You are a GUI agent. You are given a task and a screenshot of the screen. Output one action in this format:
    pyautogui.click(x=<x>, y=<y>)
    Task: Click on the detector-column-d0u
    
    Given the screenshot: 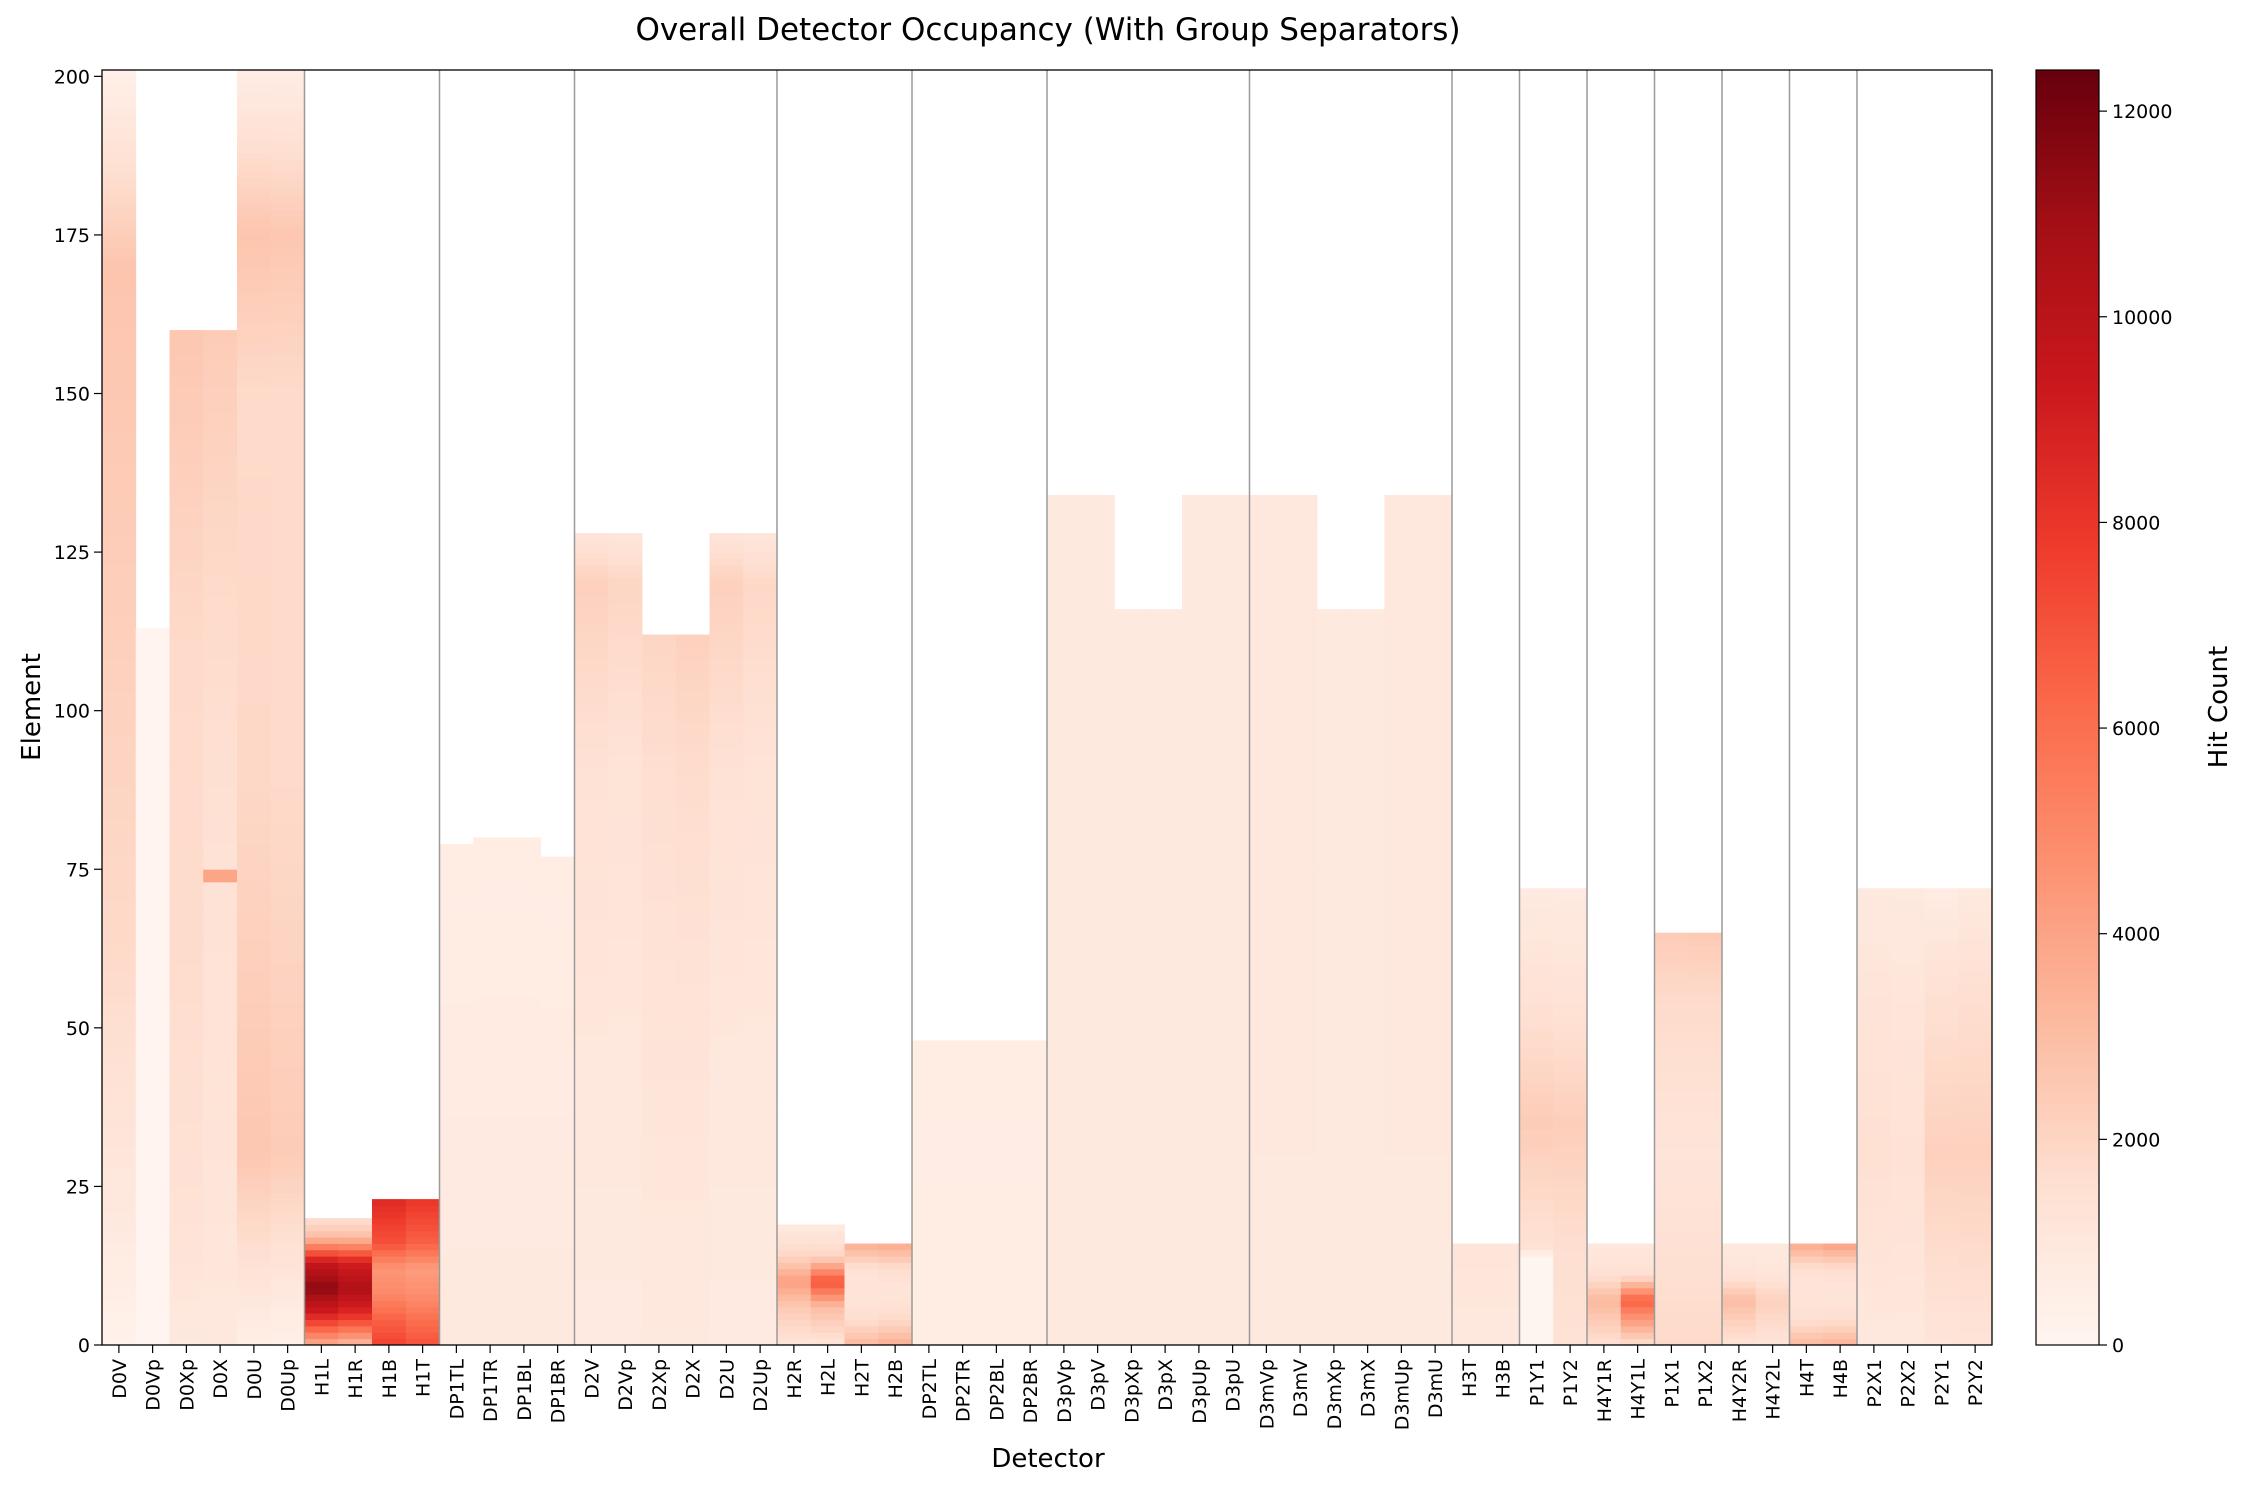 What is the action you would take?
    pyautogui.click(x=254, y=708)
    